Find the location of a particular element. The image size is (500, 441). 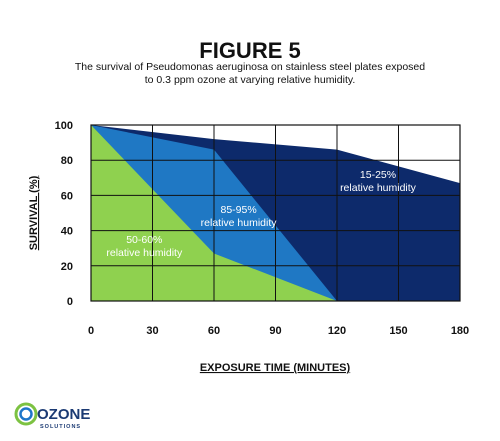

y-tick-label: 20 is located at coordinates (67, 267).